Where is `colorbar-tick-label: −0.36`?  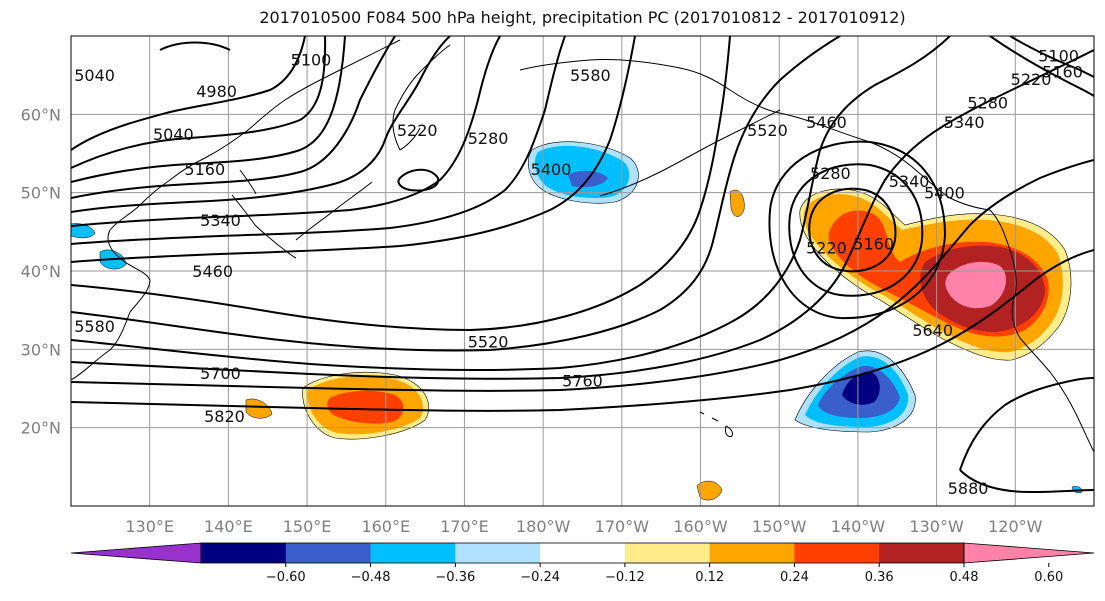 colorbar-tick-label: −0.36 is located at coordinates (455, 577).